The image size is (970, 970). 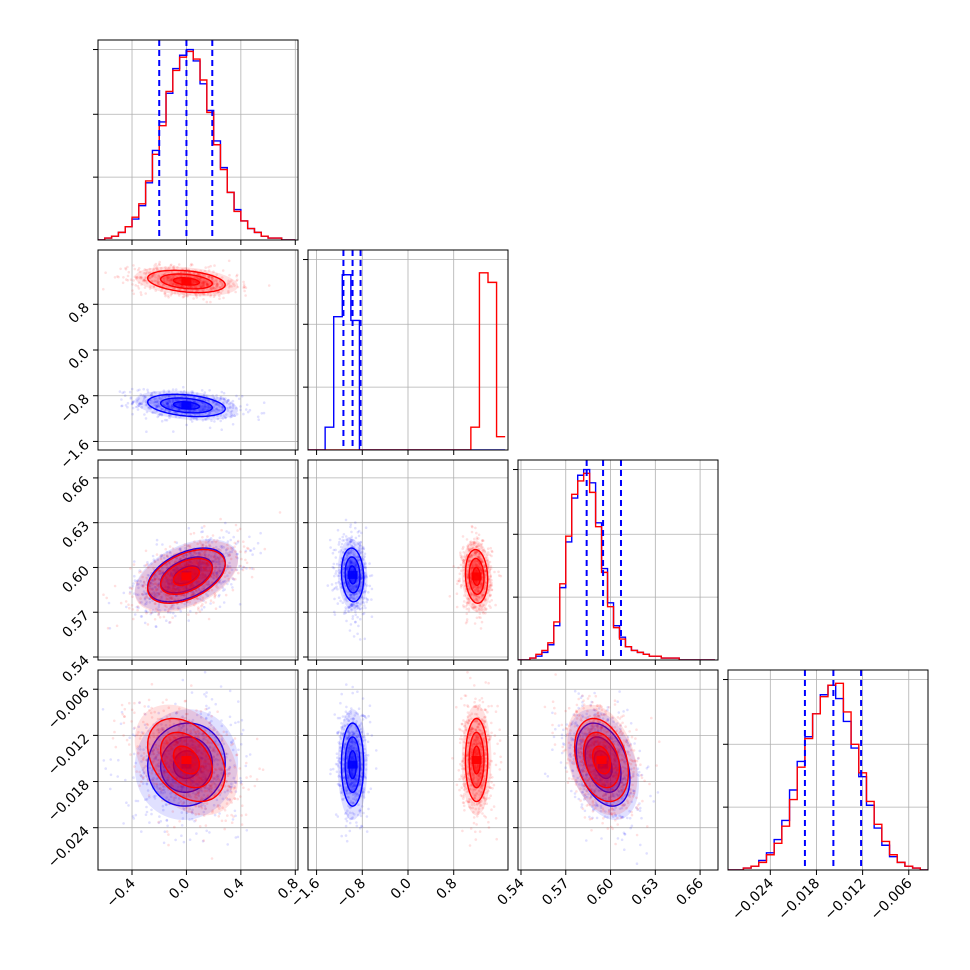 I want to click on panel-plot-area, so click(x=618, y=560).